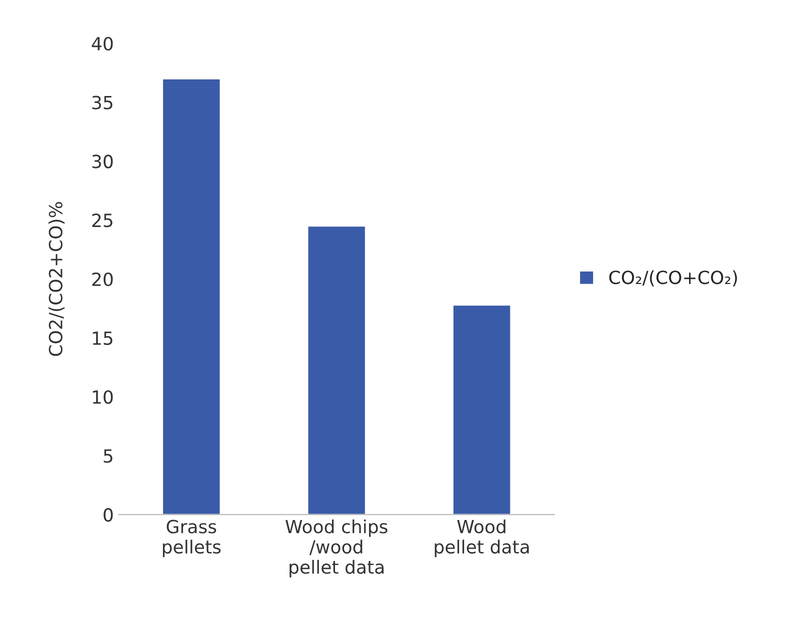  I want to click on x-tick-label: Wood chips /wood pellet data, so click(337, 548).